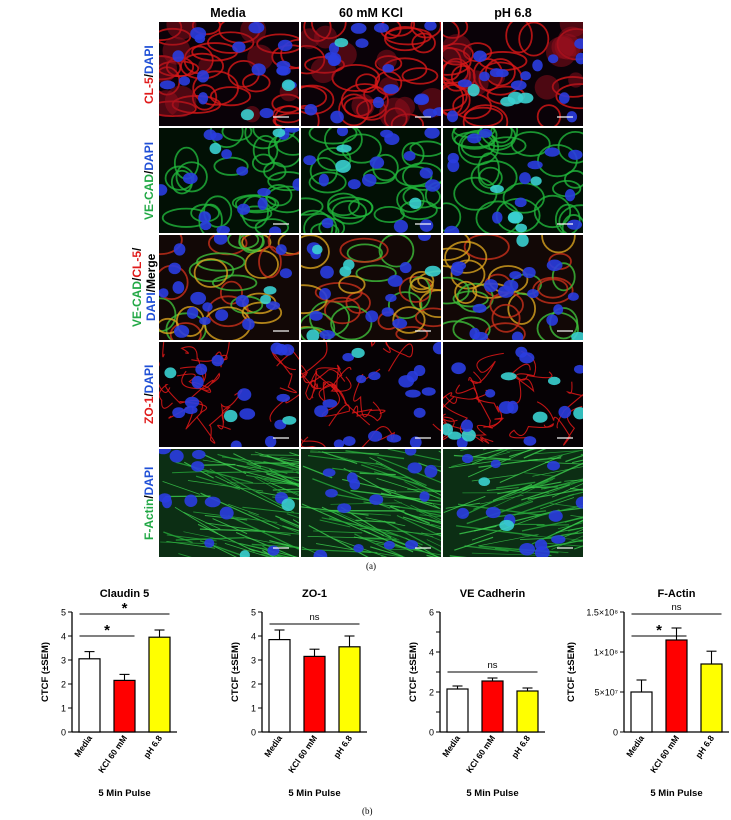  What do you see at coordinates (371, 566) in the screenshot?
I see `panel-label-a: (a)` at bounding box center [371, 566].